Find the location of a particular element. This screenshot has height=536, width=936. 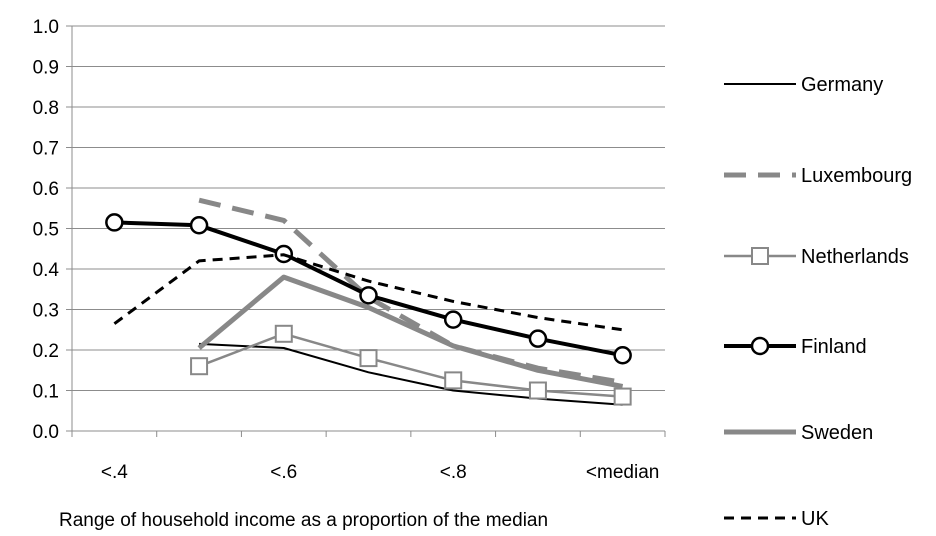

y-tick-label: 0.9 is located at coordinates (46, 68).